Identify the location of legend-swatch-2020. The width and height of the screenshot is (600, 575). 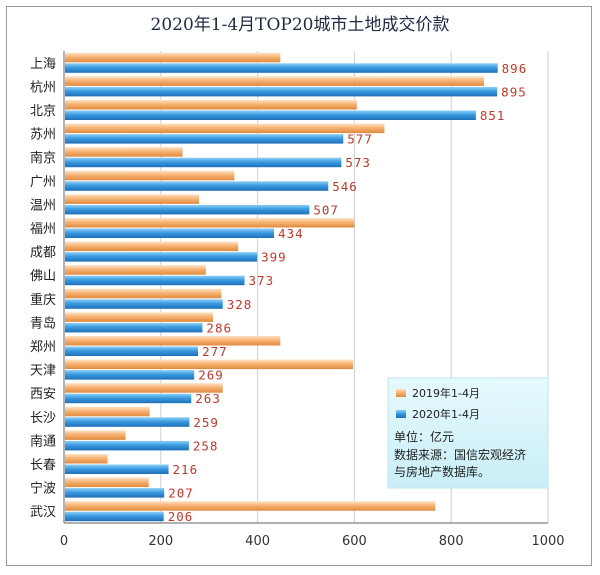
(401, 414).